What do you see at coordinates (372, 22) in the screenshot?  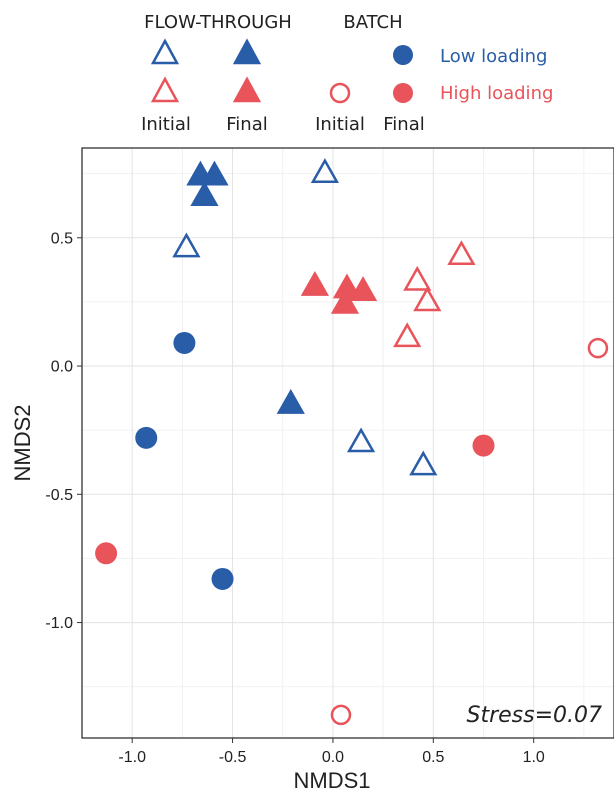 I see `legend-group-batch: BATCH` at bounding box center [372, 22].